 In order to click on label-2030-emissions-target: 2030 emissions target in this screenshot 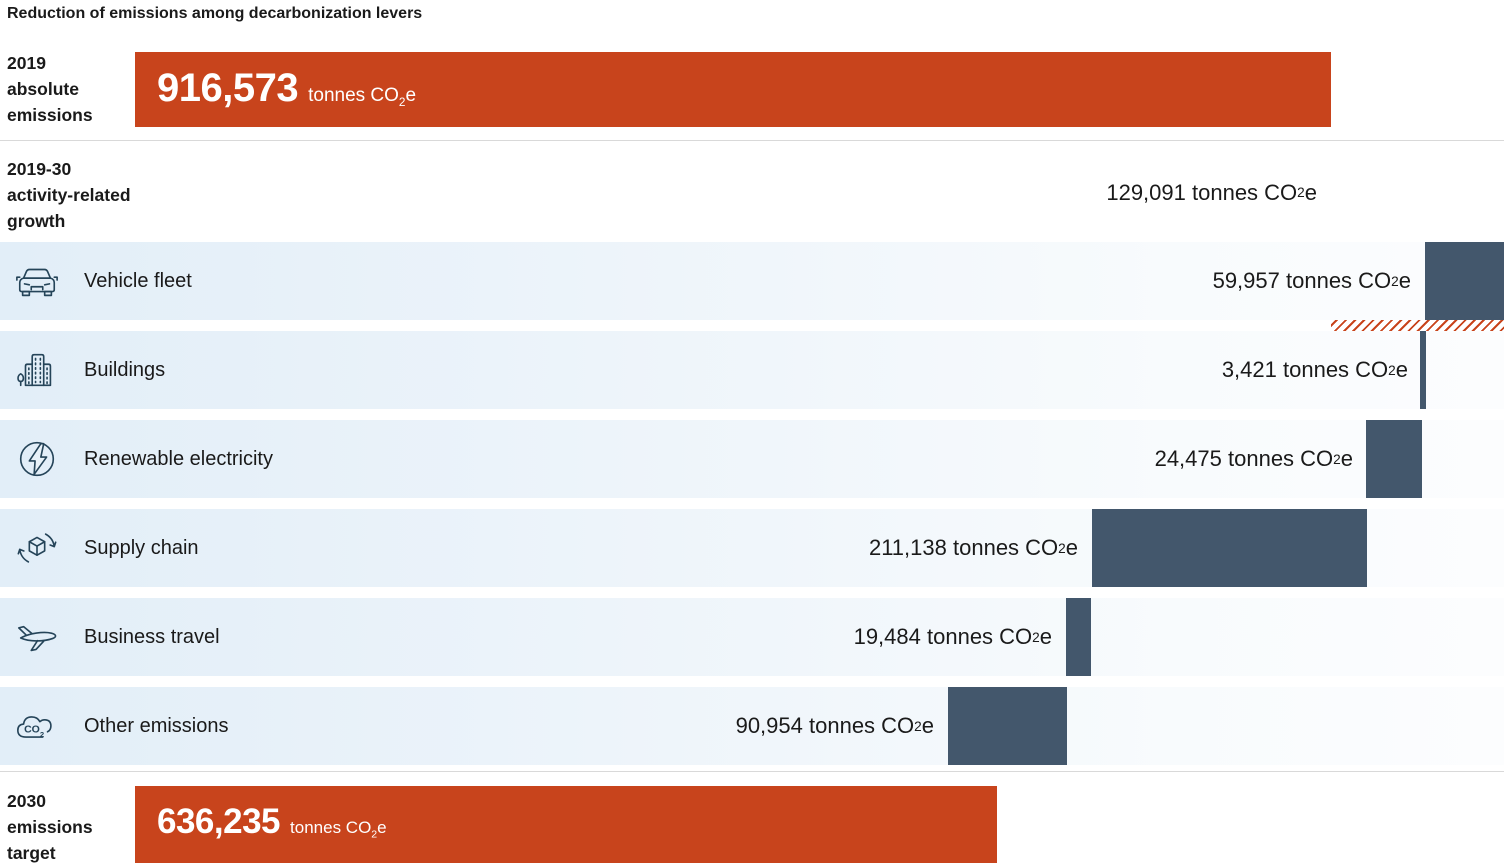, I will do `click(50, 827)`.